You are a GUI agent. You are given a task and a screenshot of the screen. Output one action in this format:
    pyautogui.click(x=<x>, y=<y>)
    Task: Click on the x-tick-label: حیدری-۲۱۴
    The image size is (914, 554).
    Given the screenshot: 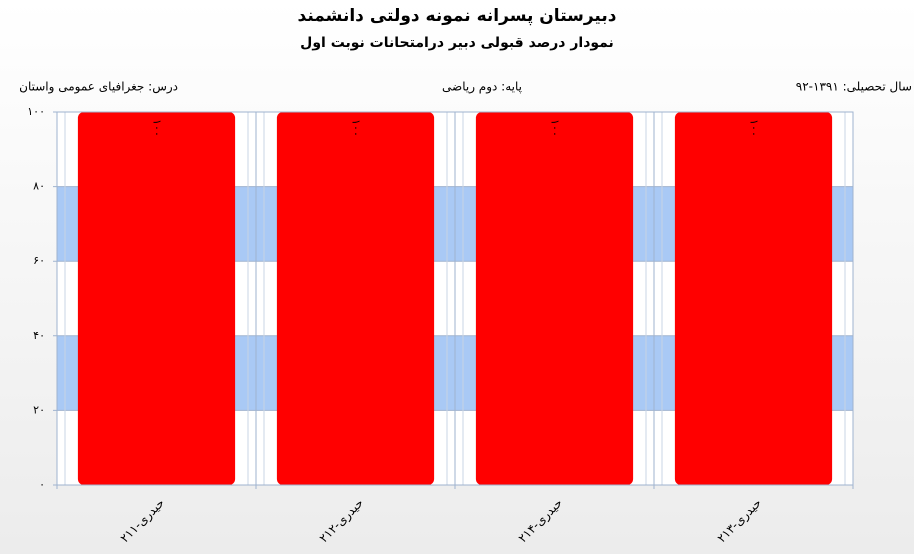 What is the action you would take?
    pyautogui.click(x=540, y=521)
    